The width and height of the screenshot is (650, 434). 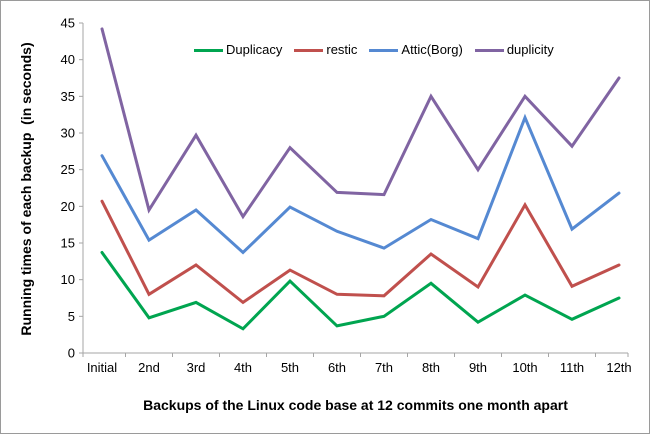 I want to click on x-tick-label: 3rd, so click(x=196, y=367).